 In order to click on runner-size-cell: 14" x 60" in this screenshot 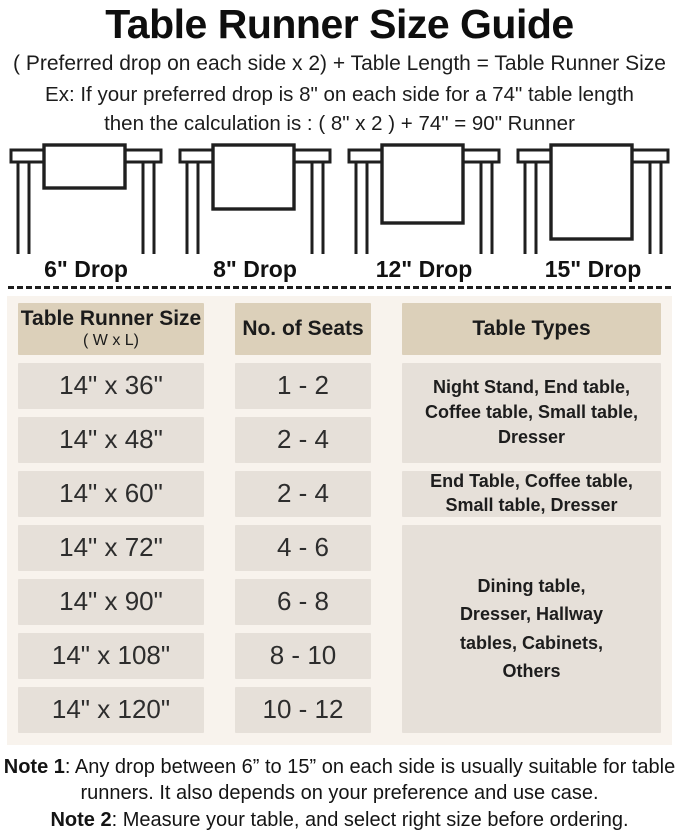, I will do `click(111, 493)`.